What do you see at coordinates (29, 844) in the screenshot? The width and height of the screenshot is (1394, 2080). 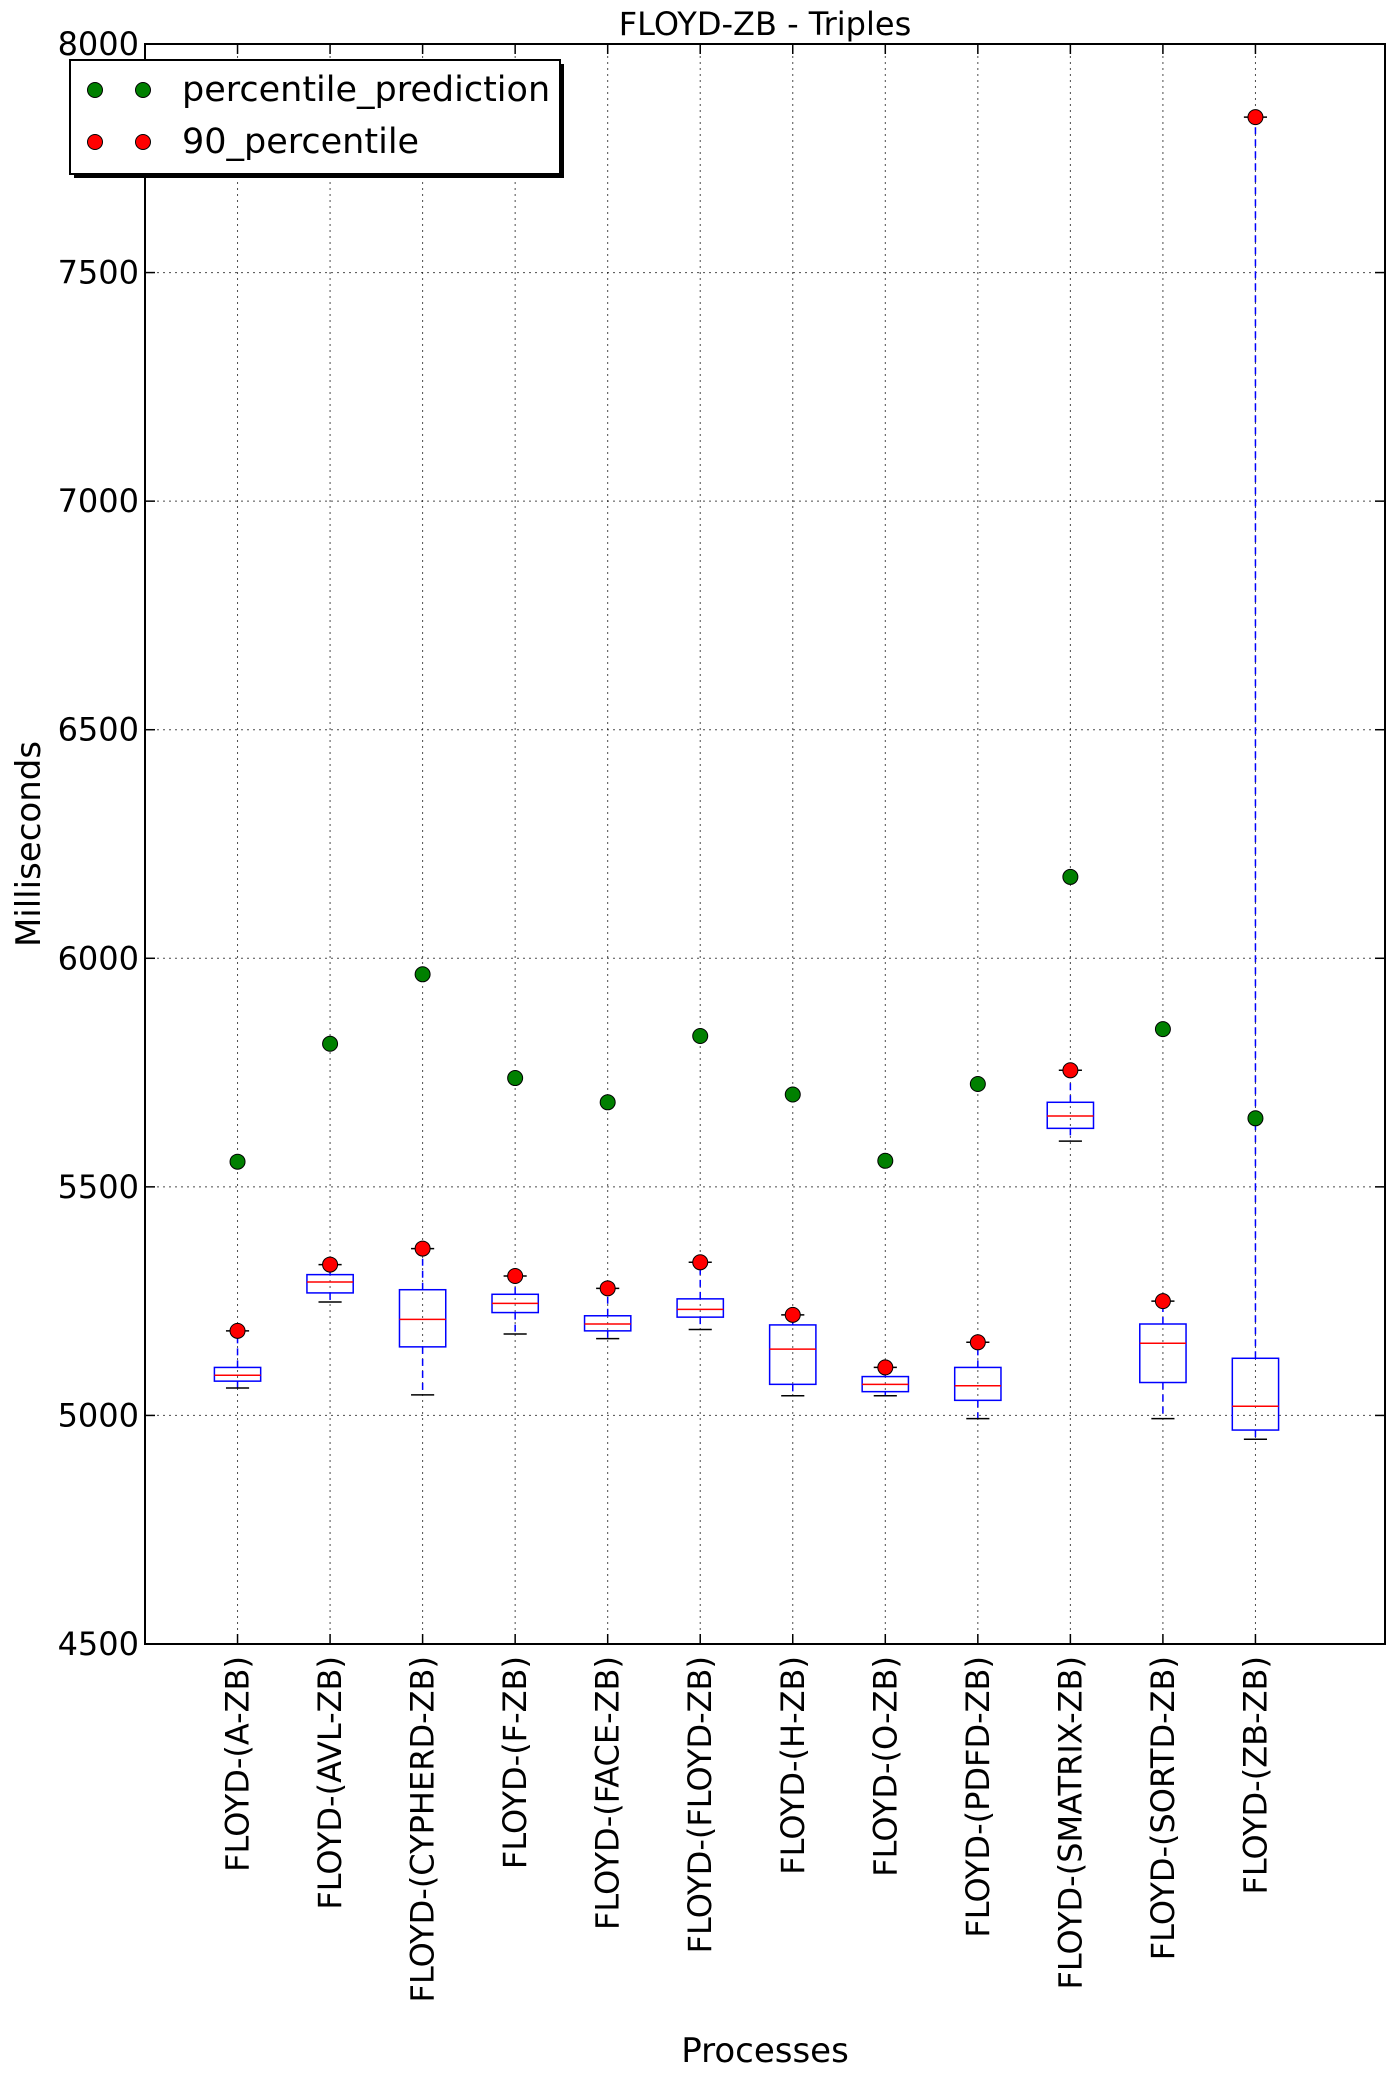 I see `y-axis-label: Milliseconds` at bounding box center [29, 844].